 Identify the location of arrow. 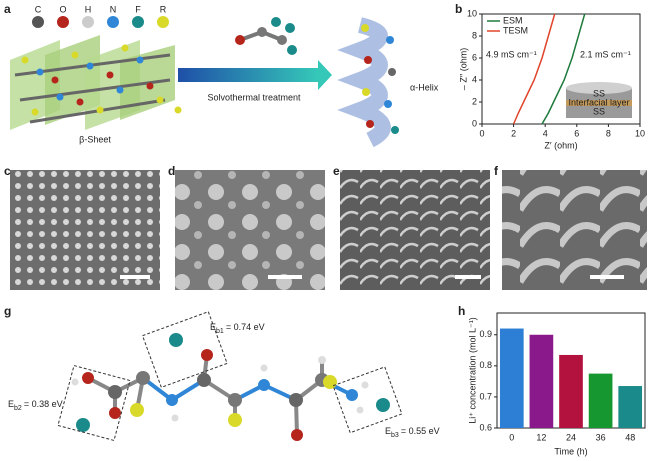
(248, 75).